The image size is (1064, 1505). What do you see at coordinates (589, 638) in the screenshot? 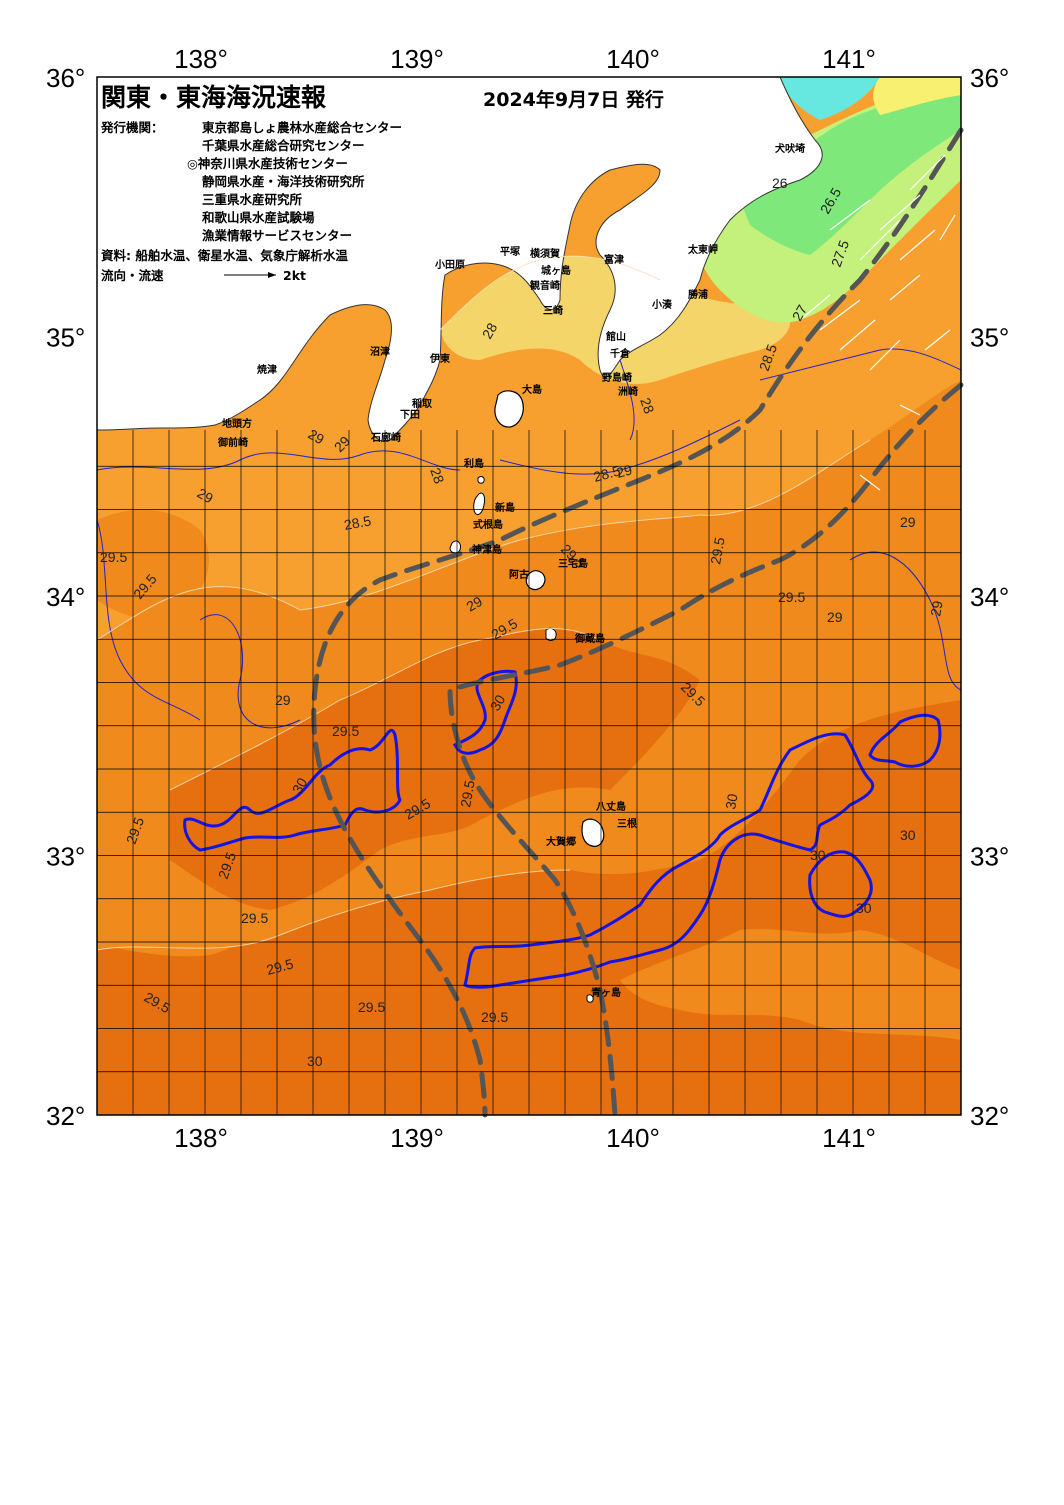
I see `place-label: 御蔵島` at bounding box center [589, 638].